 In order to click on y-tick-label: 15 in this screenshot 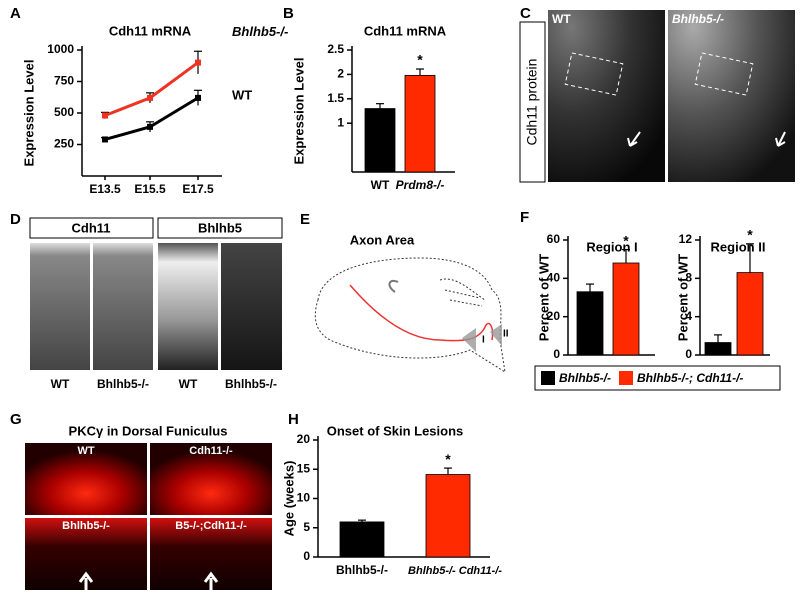, I will do `click(304, 468)`.